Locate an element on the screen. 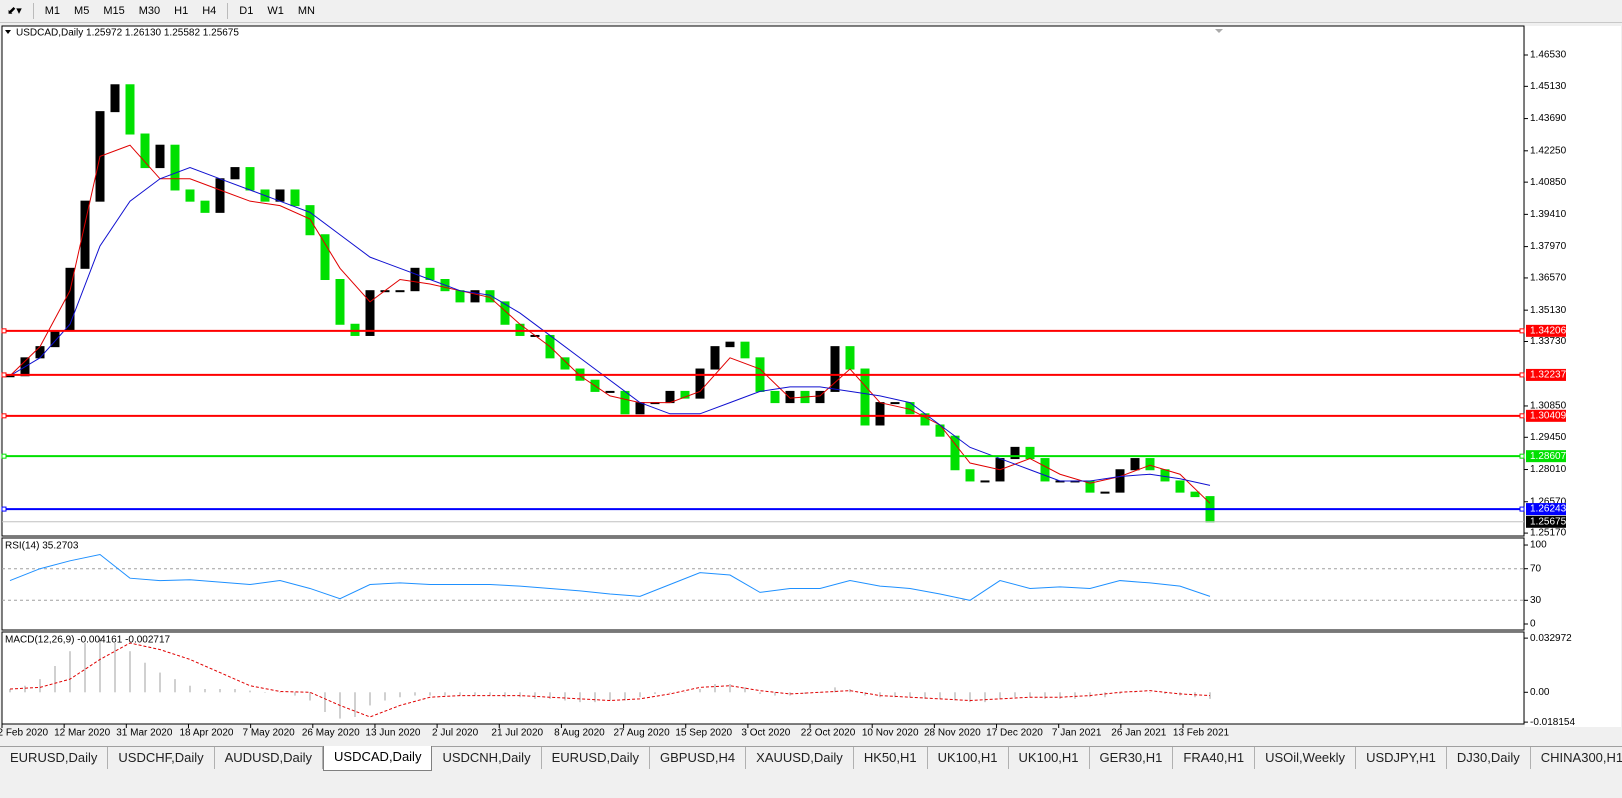 This screenshot has width=1622, height=798. timeframe-button: D1 is located at coordinates (246, 11).